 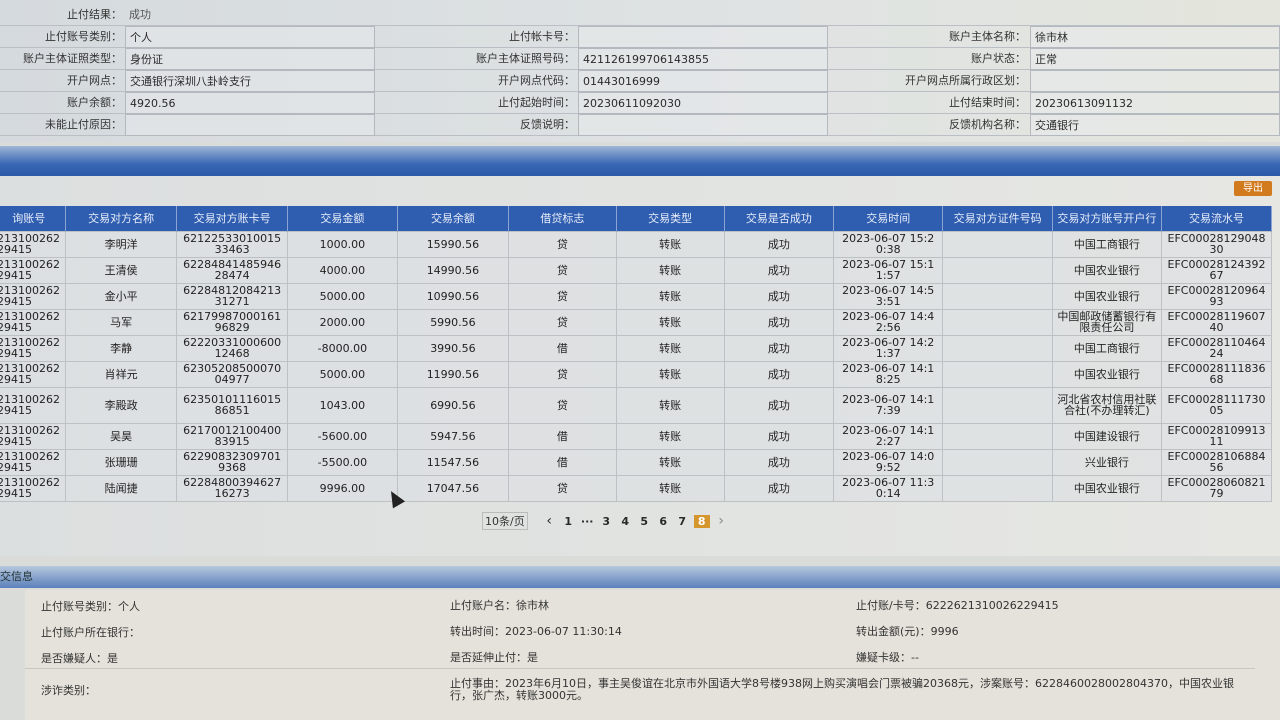 I want to click on table-cell: 2023-06-07 14:2 1:37, so click(x=888, y=348).